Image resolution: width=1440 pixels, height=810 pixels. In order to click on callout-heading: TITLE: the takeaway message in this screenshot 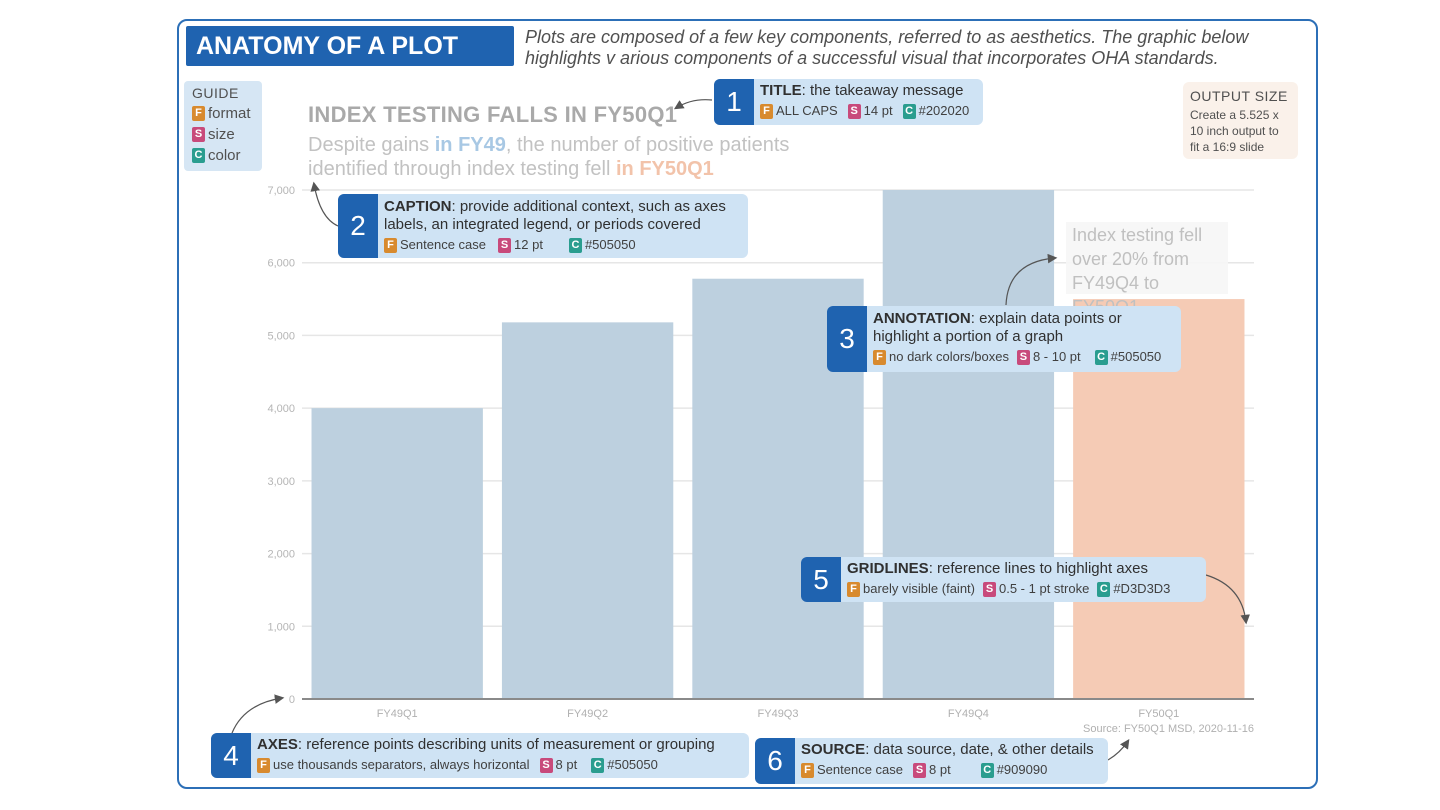, I will do `click(868, 91)`.